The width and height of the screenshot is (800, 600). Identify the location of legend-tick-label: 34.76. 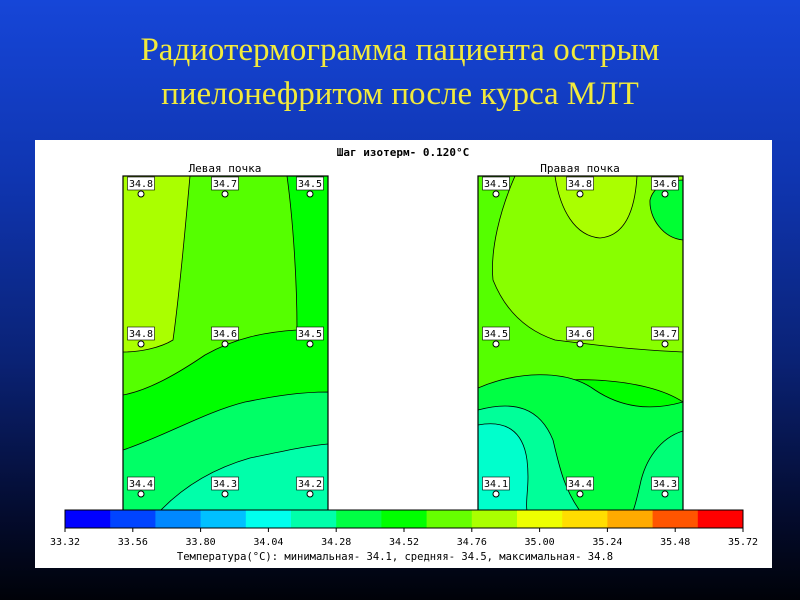
(472, 542).